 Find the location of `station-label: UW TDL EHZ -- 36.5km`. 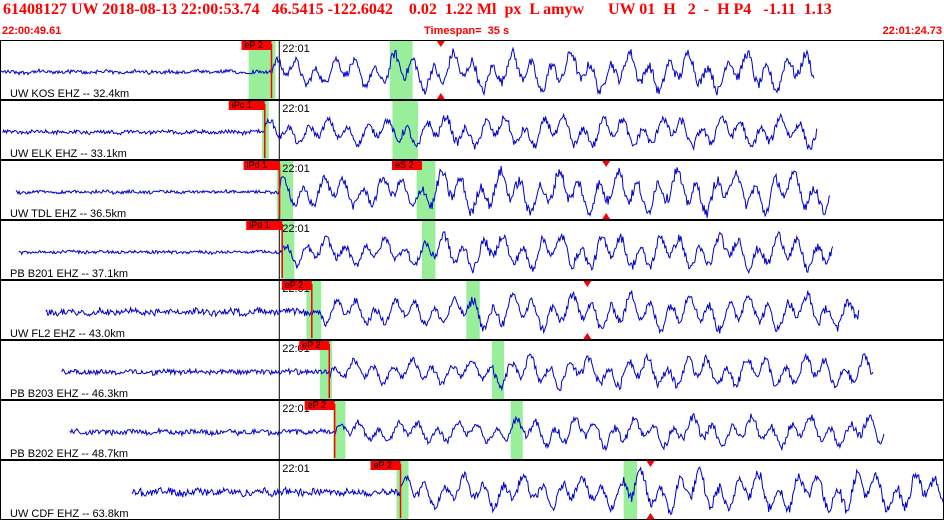

station-label: UW TDL EHZ -- 36.5km is located at coordinates (68, 214).